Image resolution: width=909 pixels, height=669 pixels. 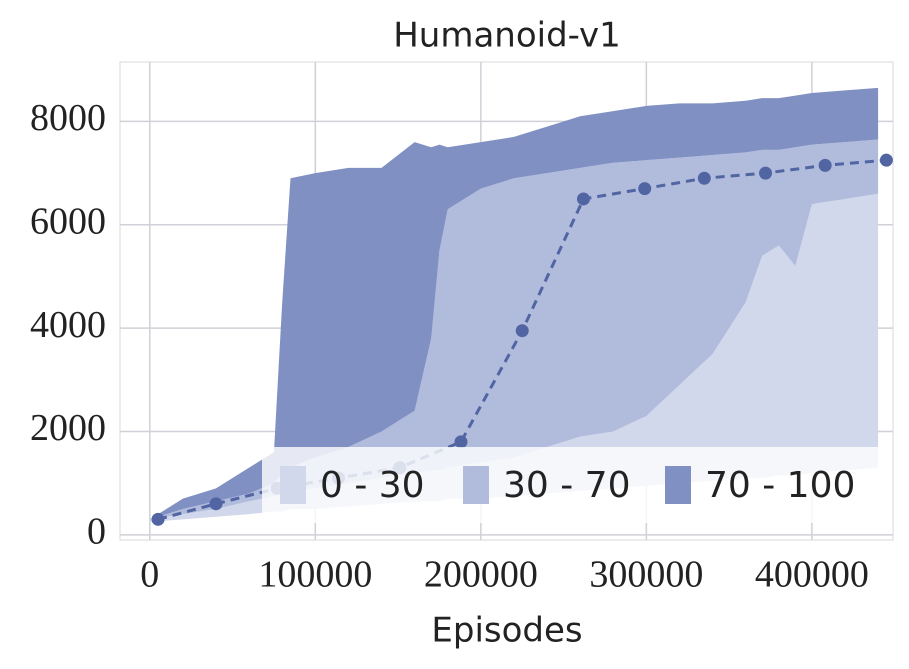 I want to click on legend: 0 - 30 30 - 70 70 - 100, so click(x=576, y=485).